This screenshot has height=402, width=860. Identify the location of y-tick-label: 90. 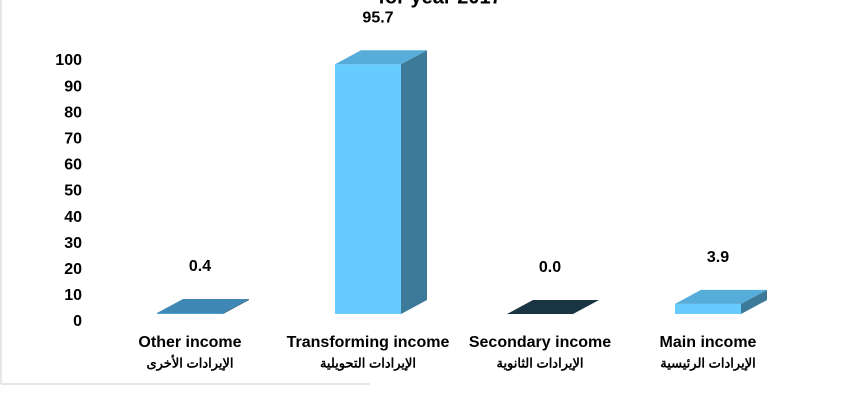
(73, 86).